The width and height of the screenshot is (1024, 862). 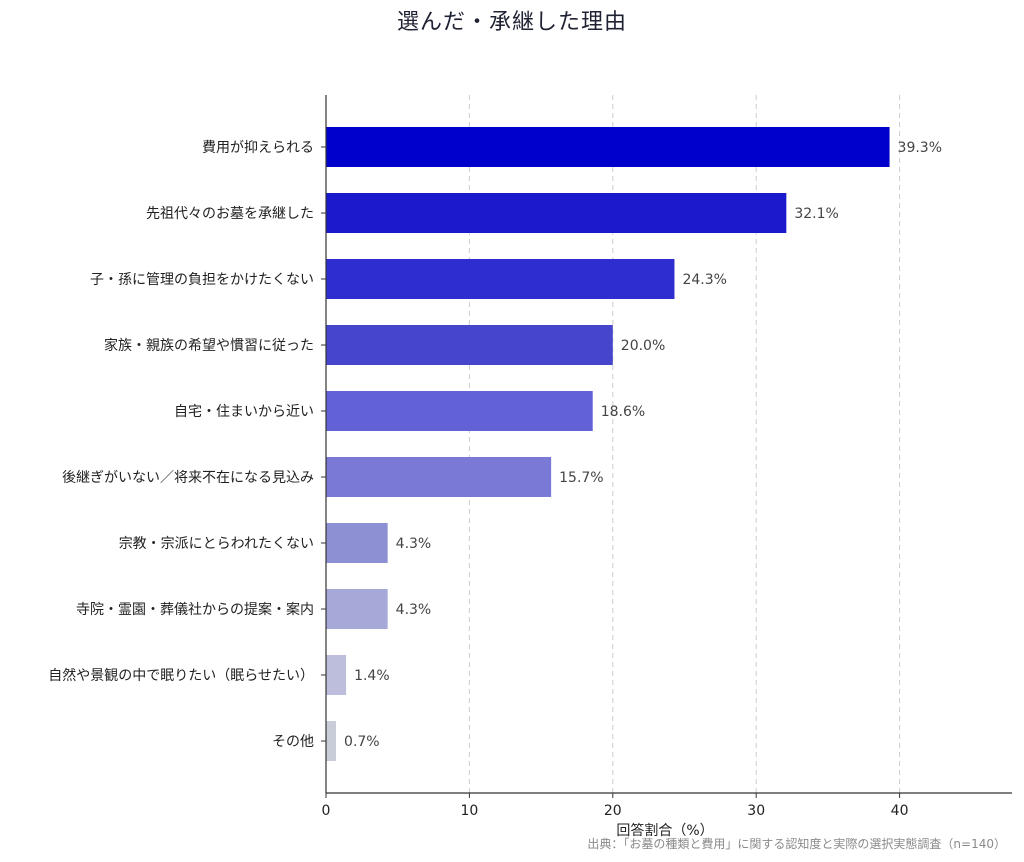 I want to click on x-tick-label: 20, so click(x=613, y=811).